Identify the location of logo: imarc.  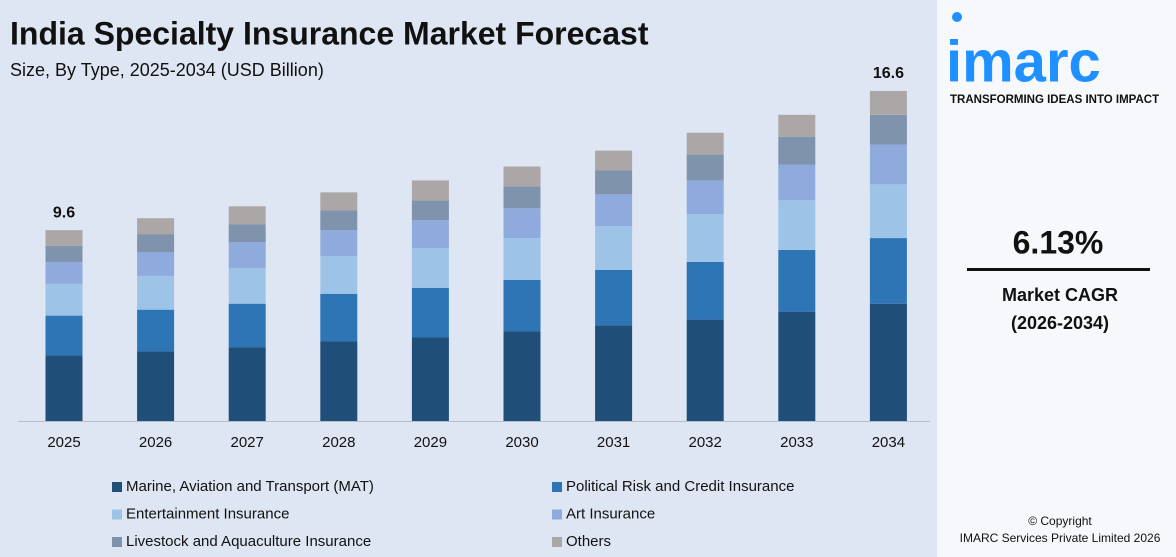
(1023, 61).